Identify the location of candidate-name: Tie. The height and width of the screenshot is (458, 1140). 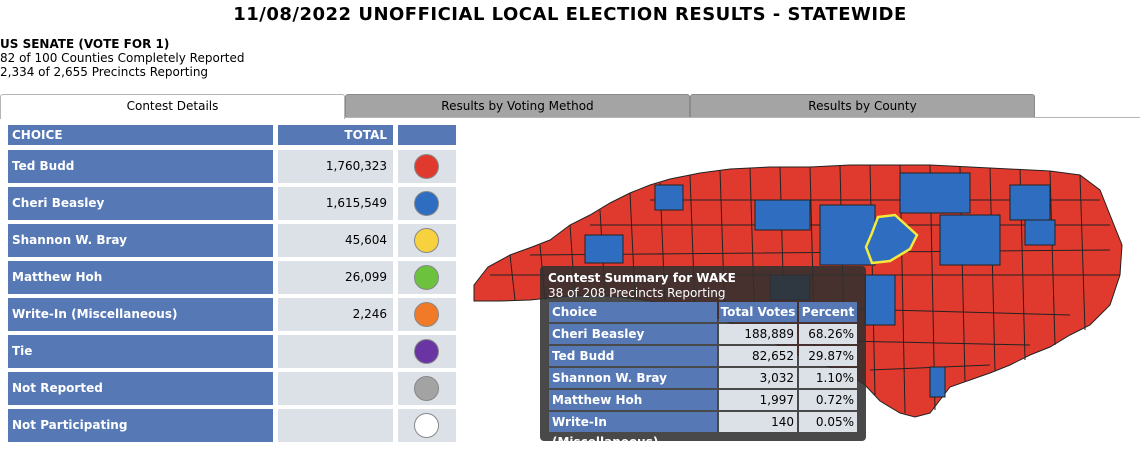
(140, 351).